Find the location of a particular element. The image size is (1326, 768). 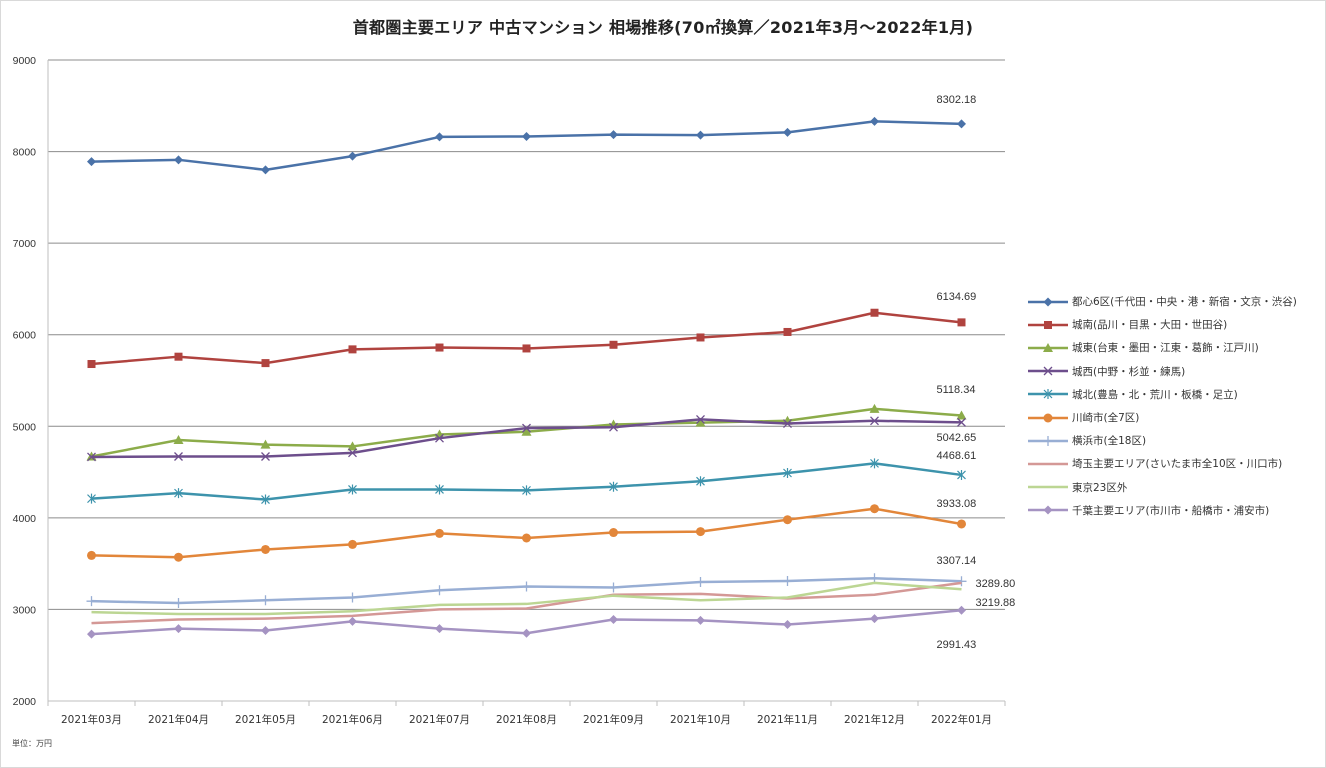

y-tick-label: 6000 is located at coordinates (25, 336).